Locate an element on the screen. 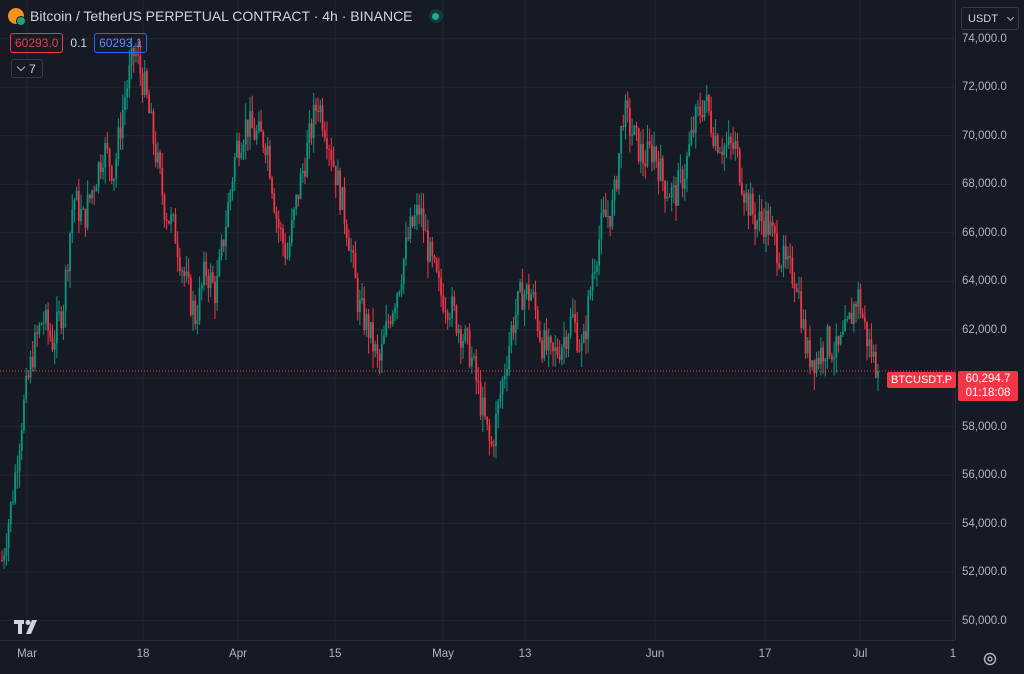 The width and height of the screenshot is (1024, 674). tradingview-logo is located at coordinates (28, 629).